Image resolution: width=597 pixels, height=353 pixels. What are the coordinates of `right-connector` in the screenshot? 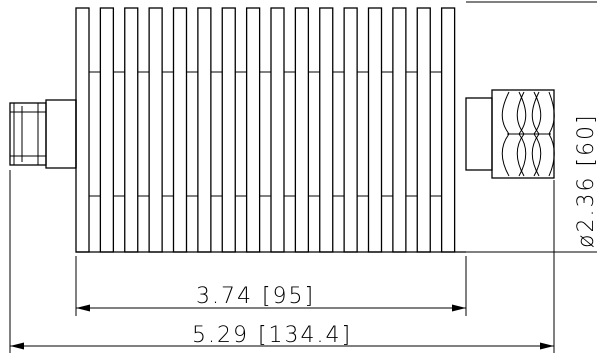 It's located at (510, 134).